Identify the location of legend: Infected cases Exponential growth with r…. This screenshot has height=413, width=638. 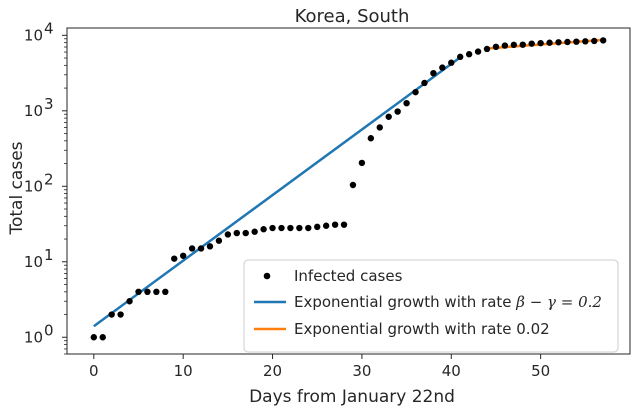
(431, 306).